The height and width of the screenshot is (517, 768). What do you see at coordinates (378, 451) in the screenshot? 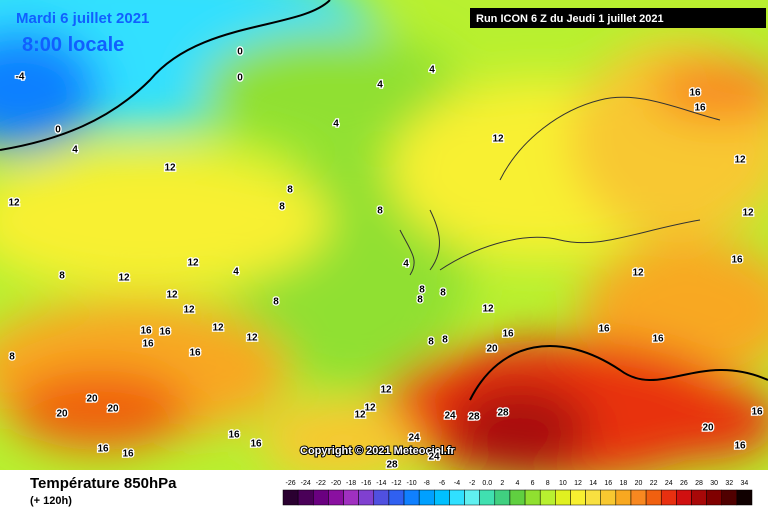
I see `copyright: Copyright © 2021 Meteociel.fr` at bounding box center [378, 451].